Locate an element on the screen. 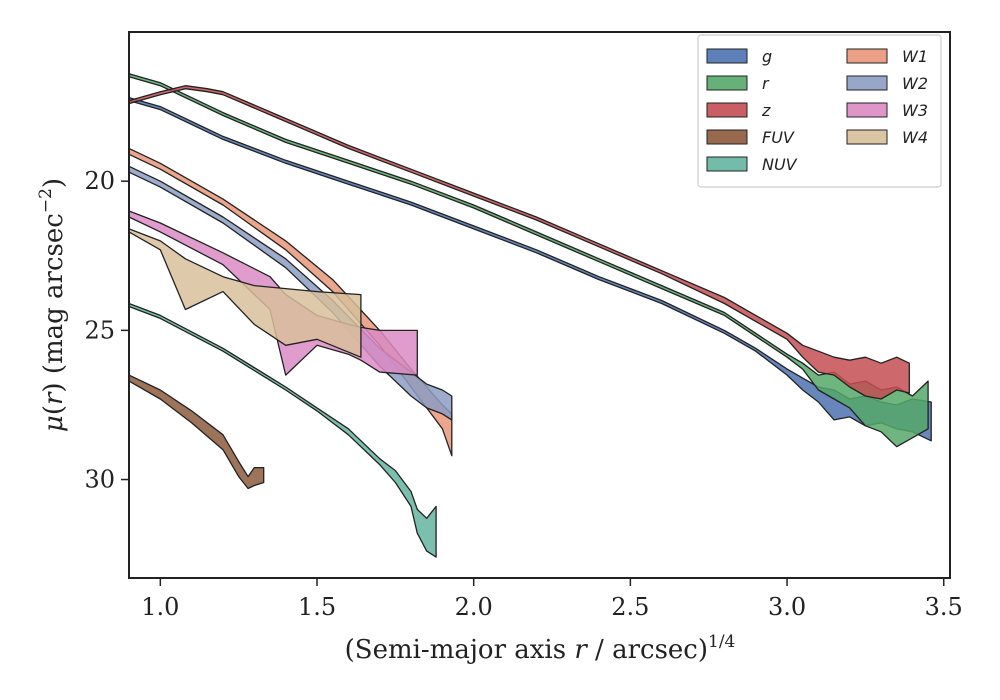 This screenshot has width=1000, height=700. legend-box is located at coordinates (819, 111).